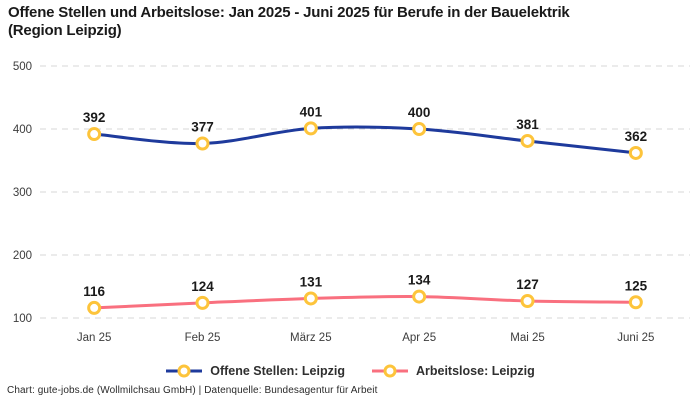 The image size is (700, 400). What do you see at coordinates (527, 124) in the screenshot?
I see `data-point-label: 381` at bounding box center [527, 124].